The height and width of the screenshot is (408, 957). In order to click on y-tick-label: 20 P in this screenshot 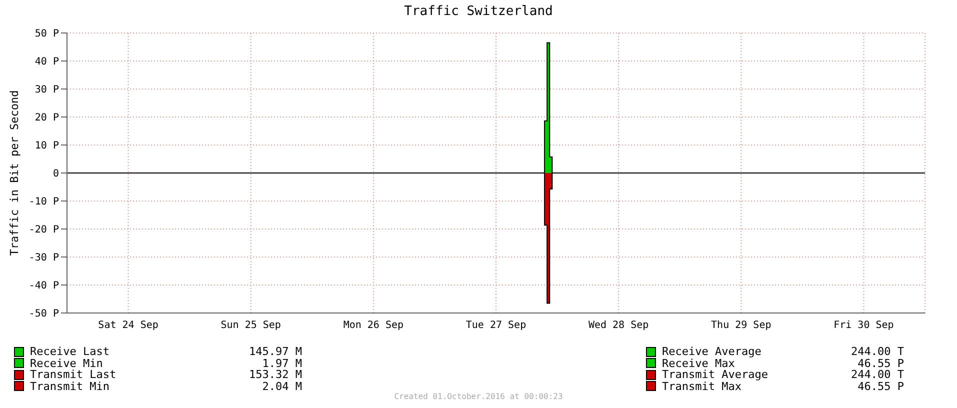, I will do `click(46, 118)`.